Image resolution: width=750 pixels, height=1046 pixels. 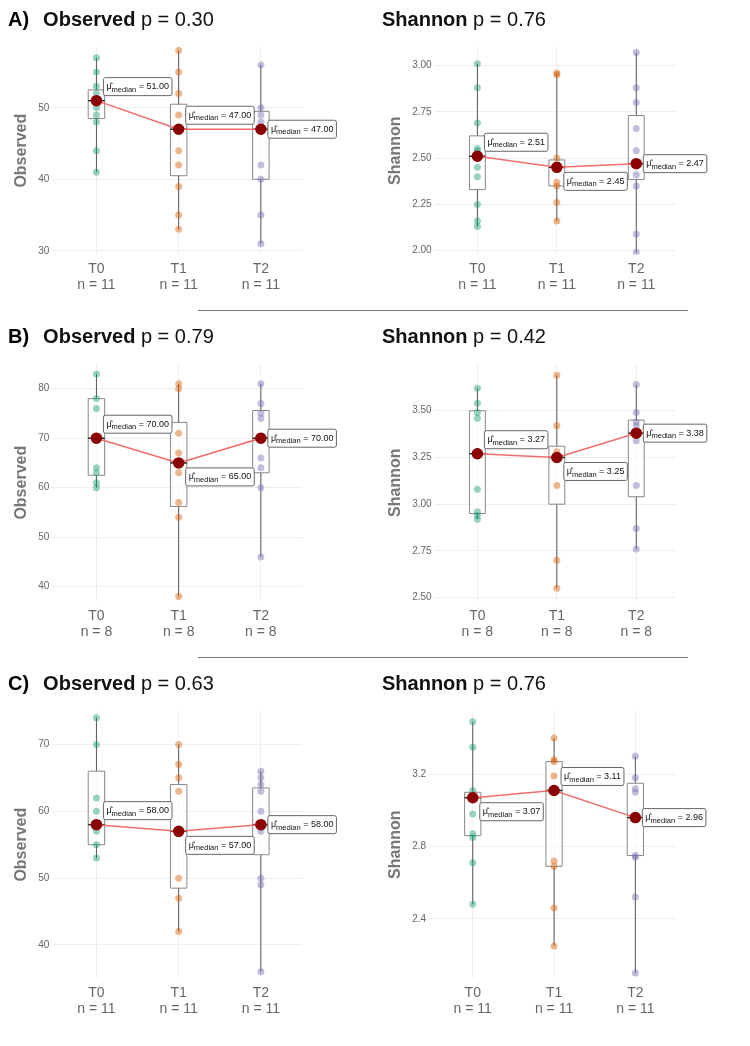 What do you see at coordinates (422, 410) in the screenshot?
I see `y-tick-label: 3.50` at bounding box center [422, 410].